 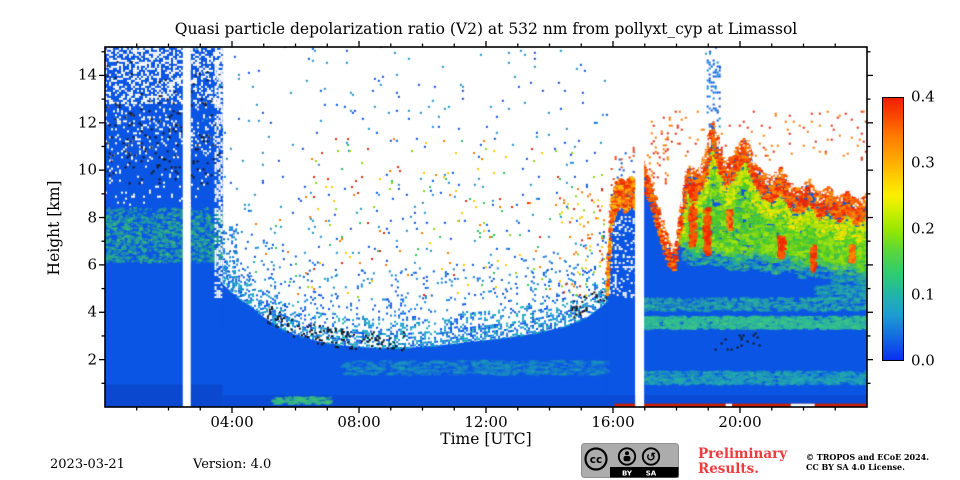 I want to click on preliminary-results-note: Preliminary Results., so click(x=742, y=461).